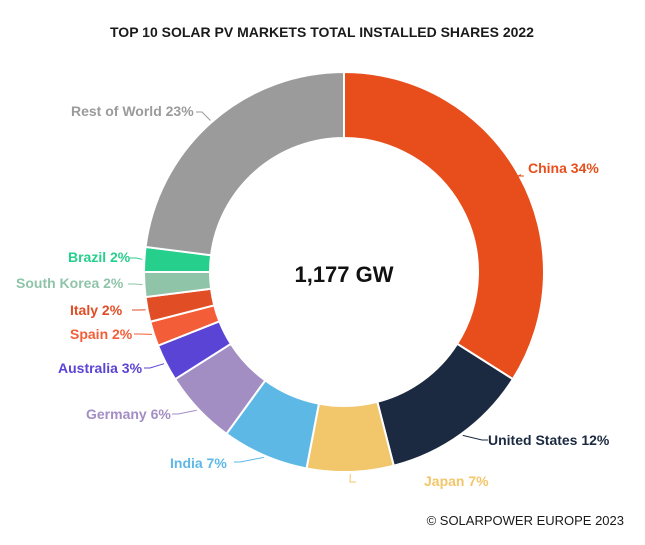 This screenshot has width=645, height=545. Describe the element at coordinates (70, 283) in the screenshot. I see `label-south-korea: South Korea 2%` at that location.